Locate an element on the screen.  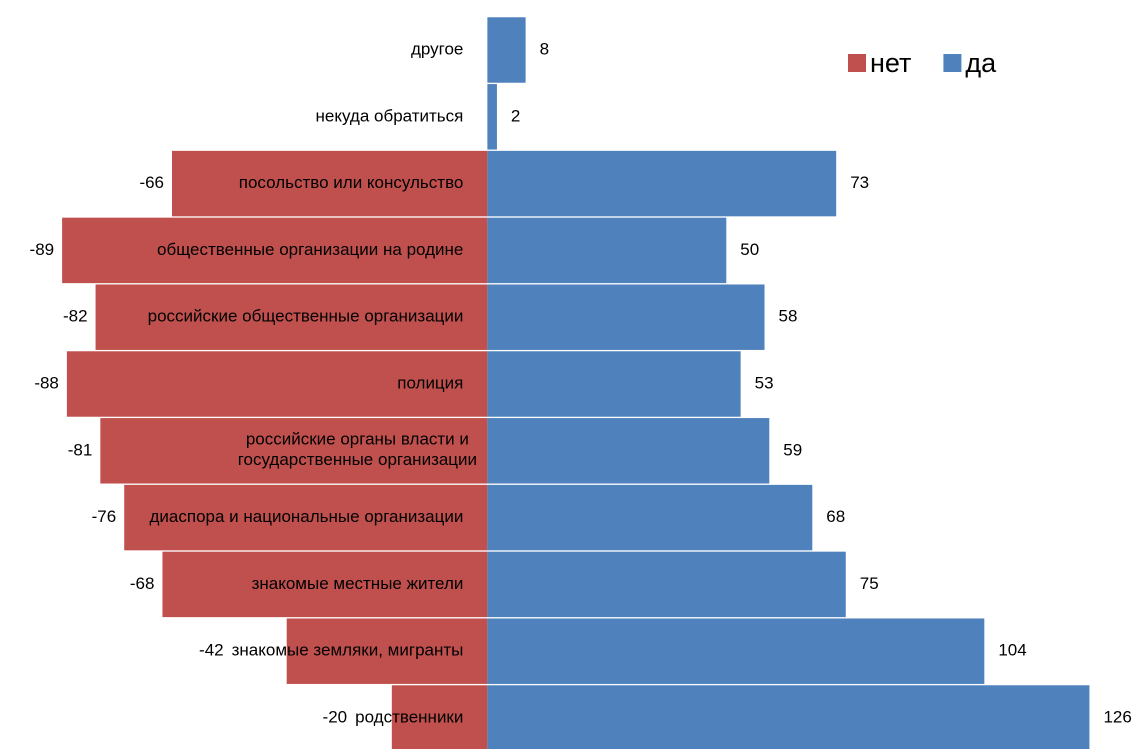
value-label: 75 is located at coordinates (869, 583).